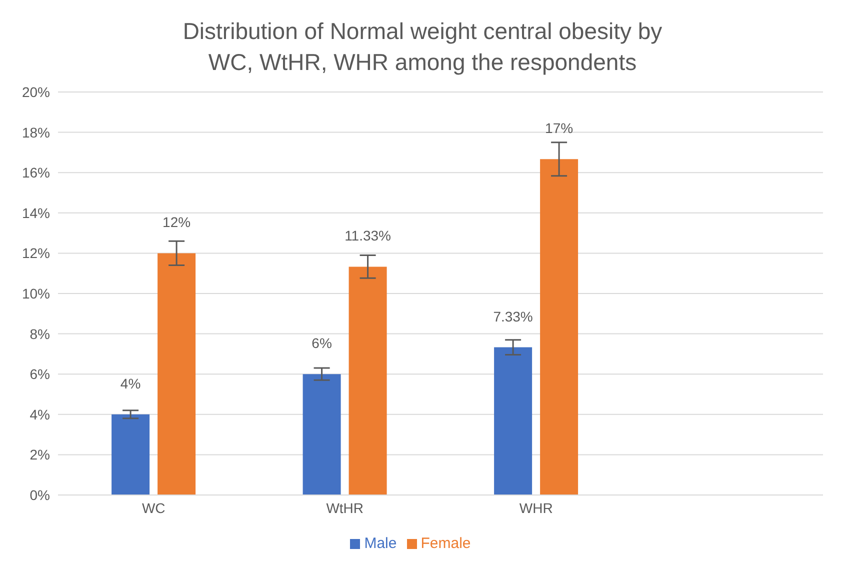 The image size is (845, 569). I want to click on x-tick-label: WHR, so click(536, 508).